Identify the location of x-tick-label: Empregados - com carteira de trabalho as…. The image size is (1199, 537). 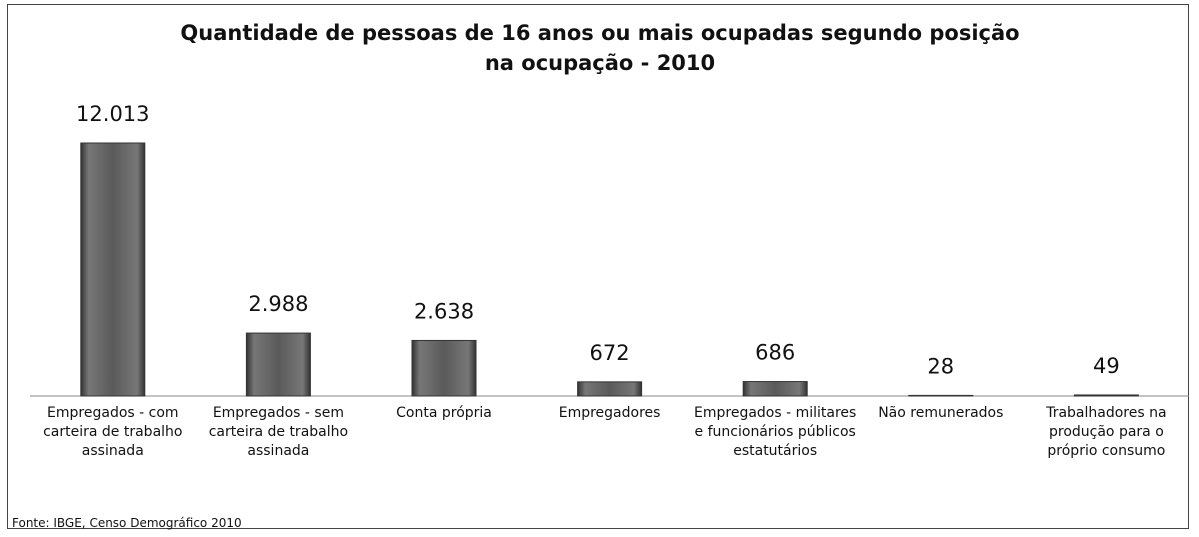
(113, 432).